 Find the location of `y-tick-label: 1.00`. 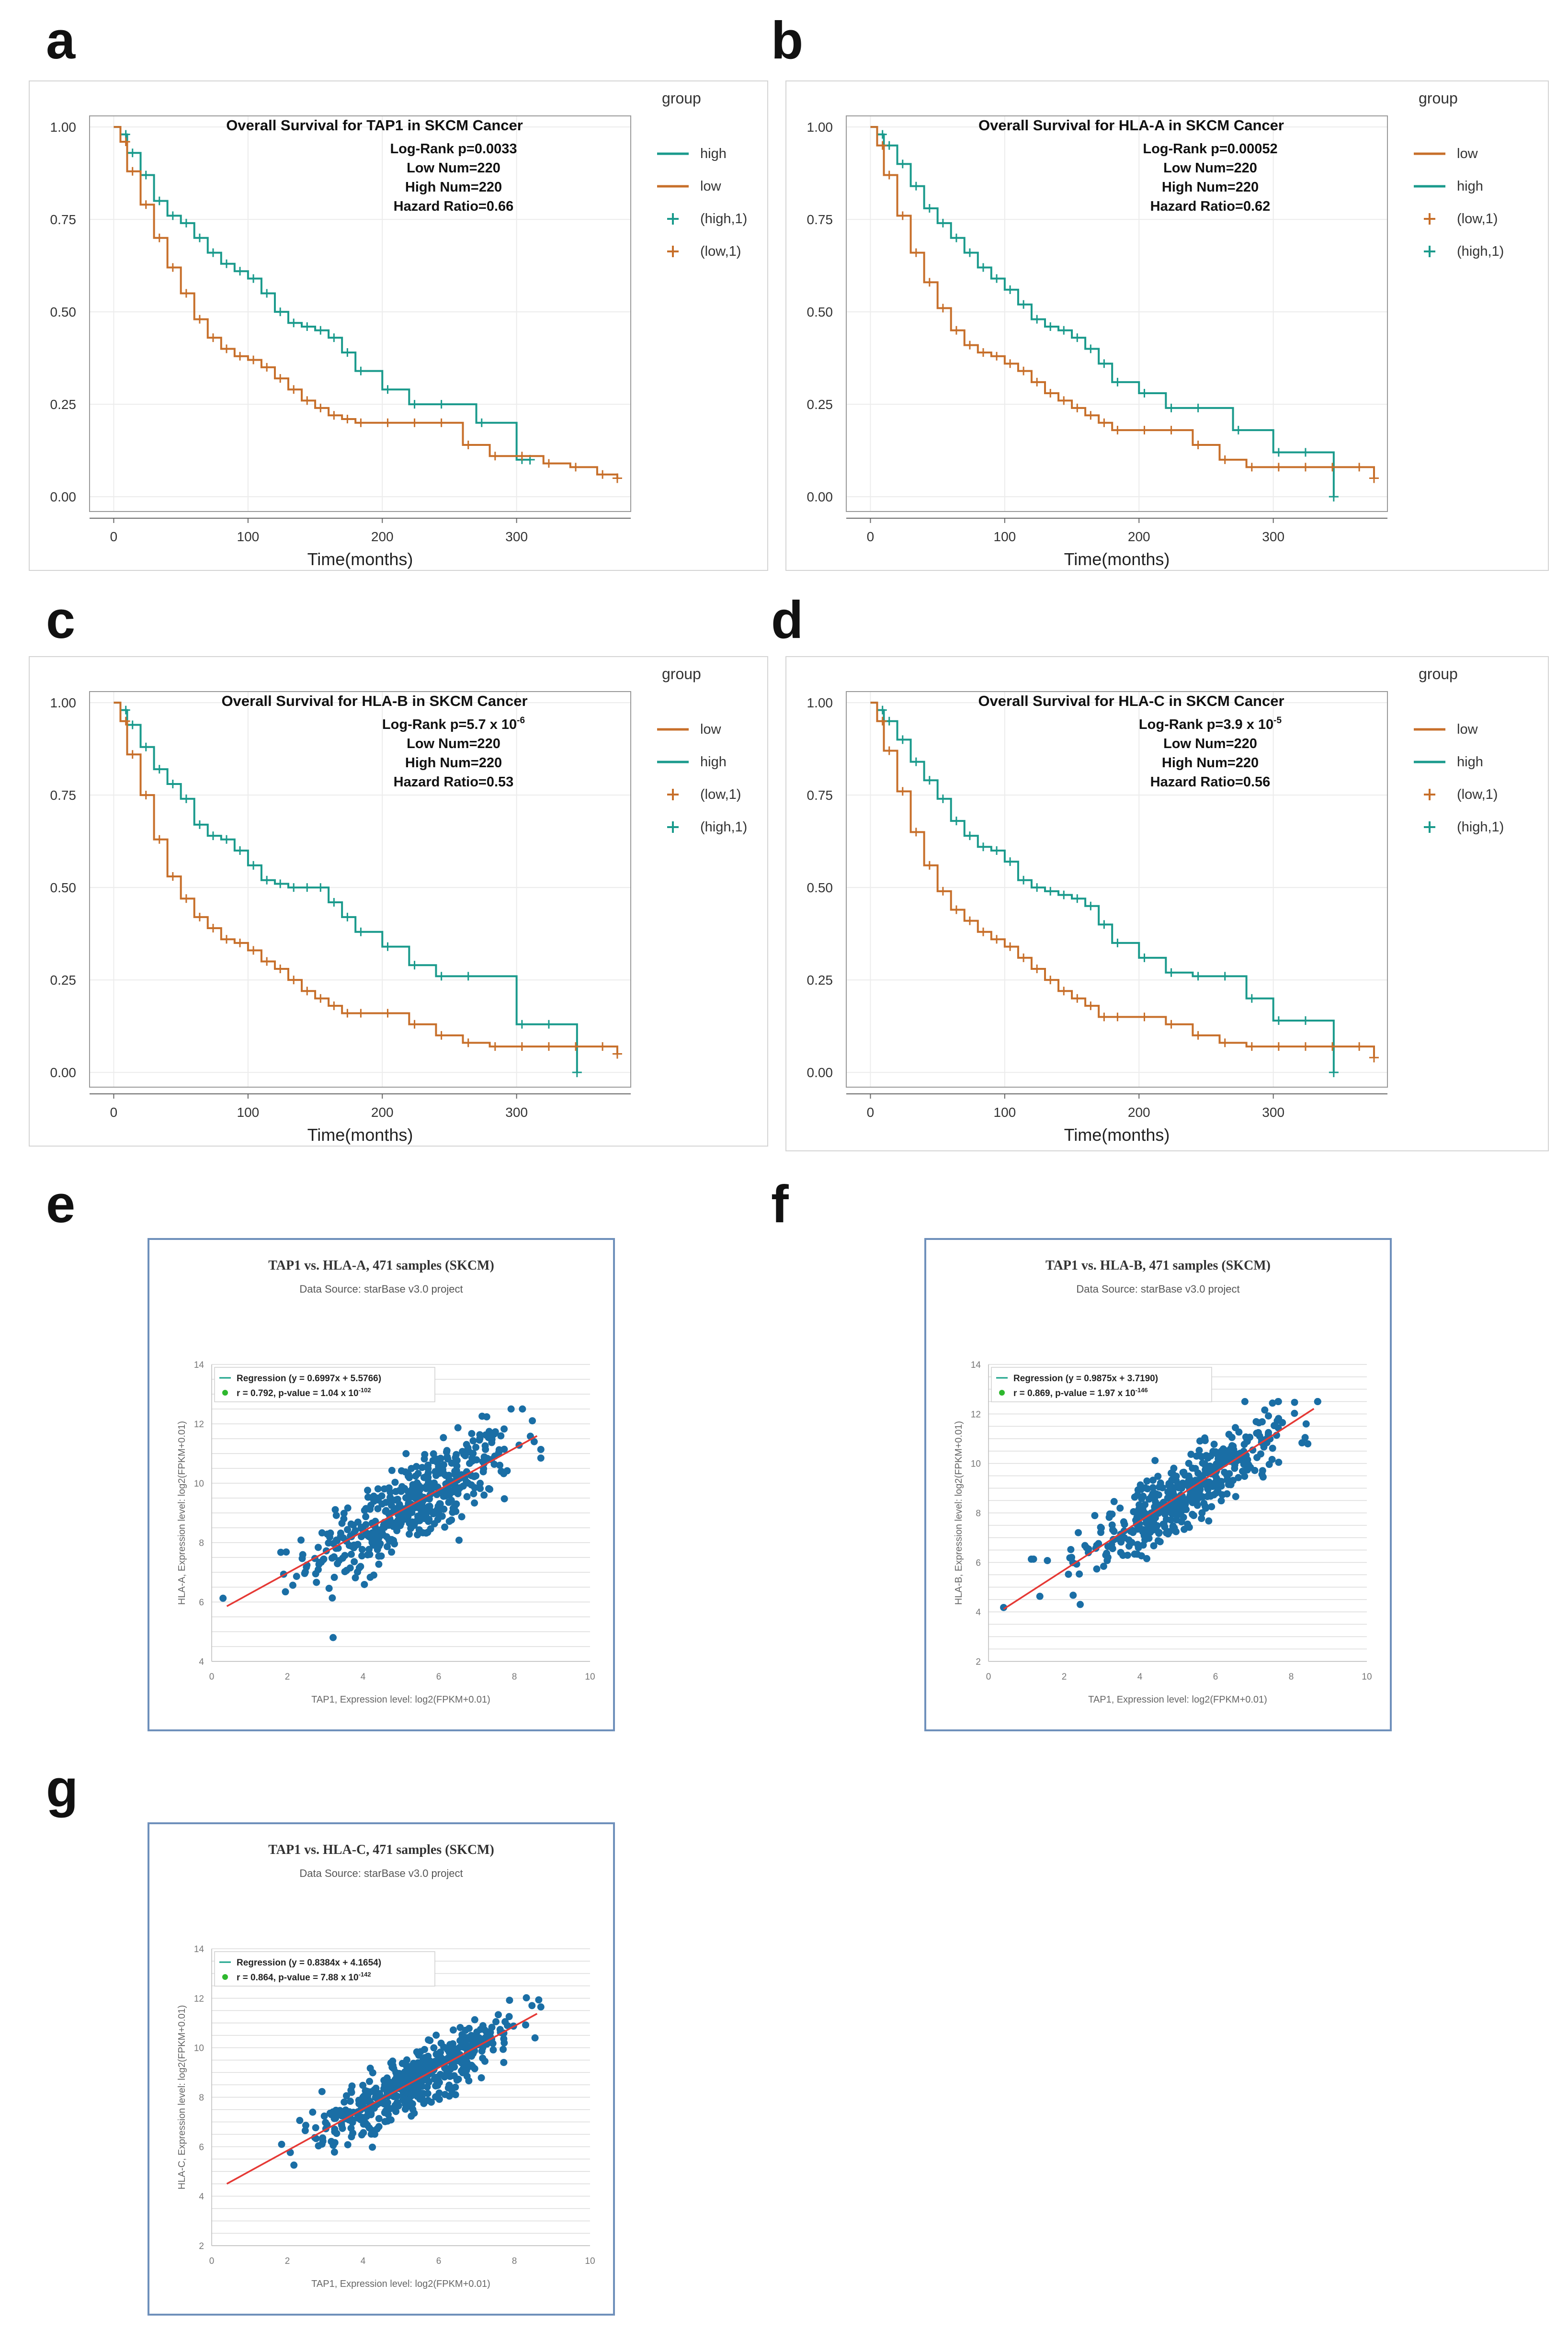

y-tick-label: 1.00 is located at coordinates (63, 702).